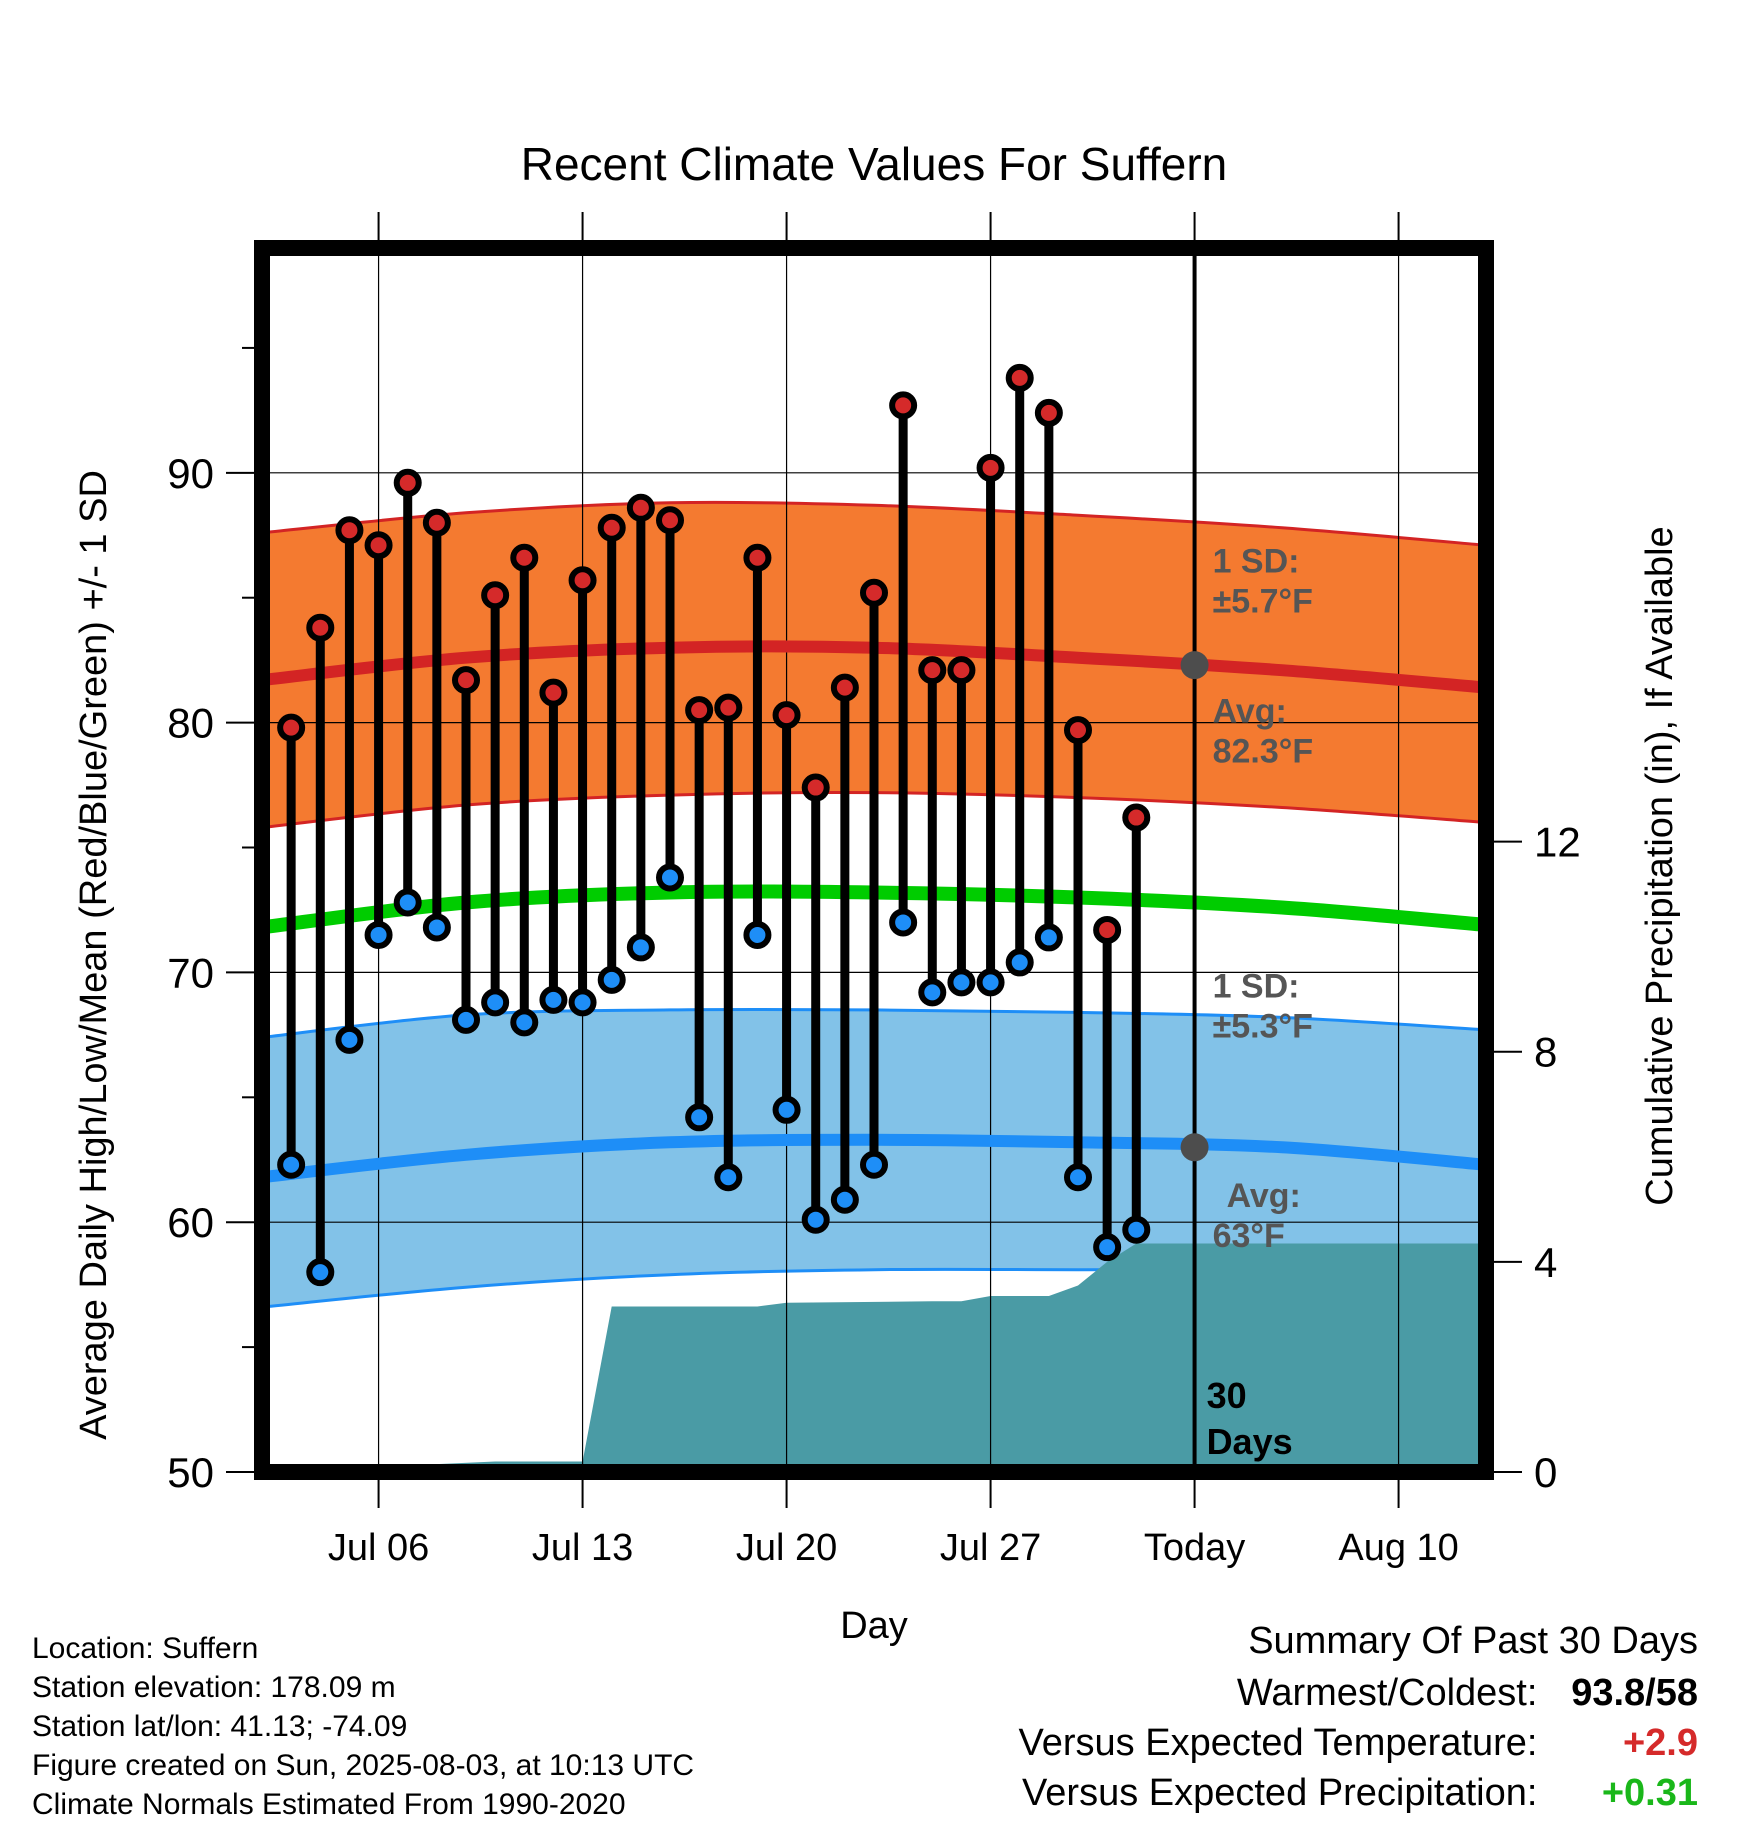 The image size is (1748, 1828). I want to click on x-tick-label: Jul 20, so click(786, 1548).